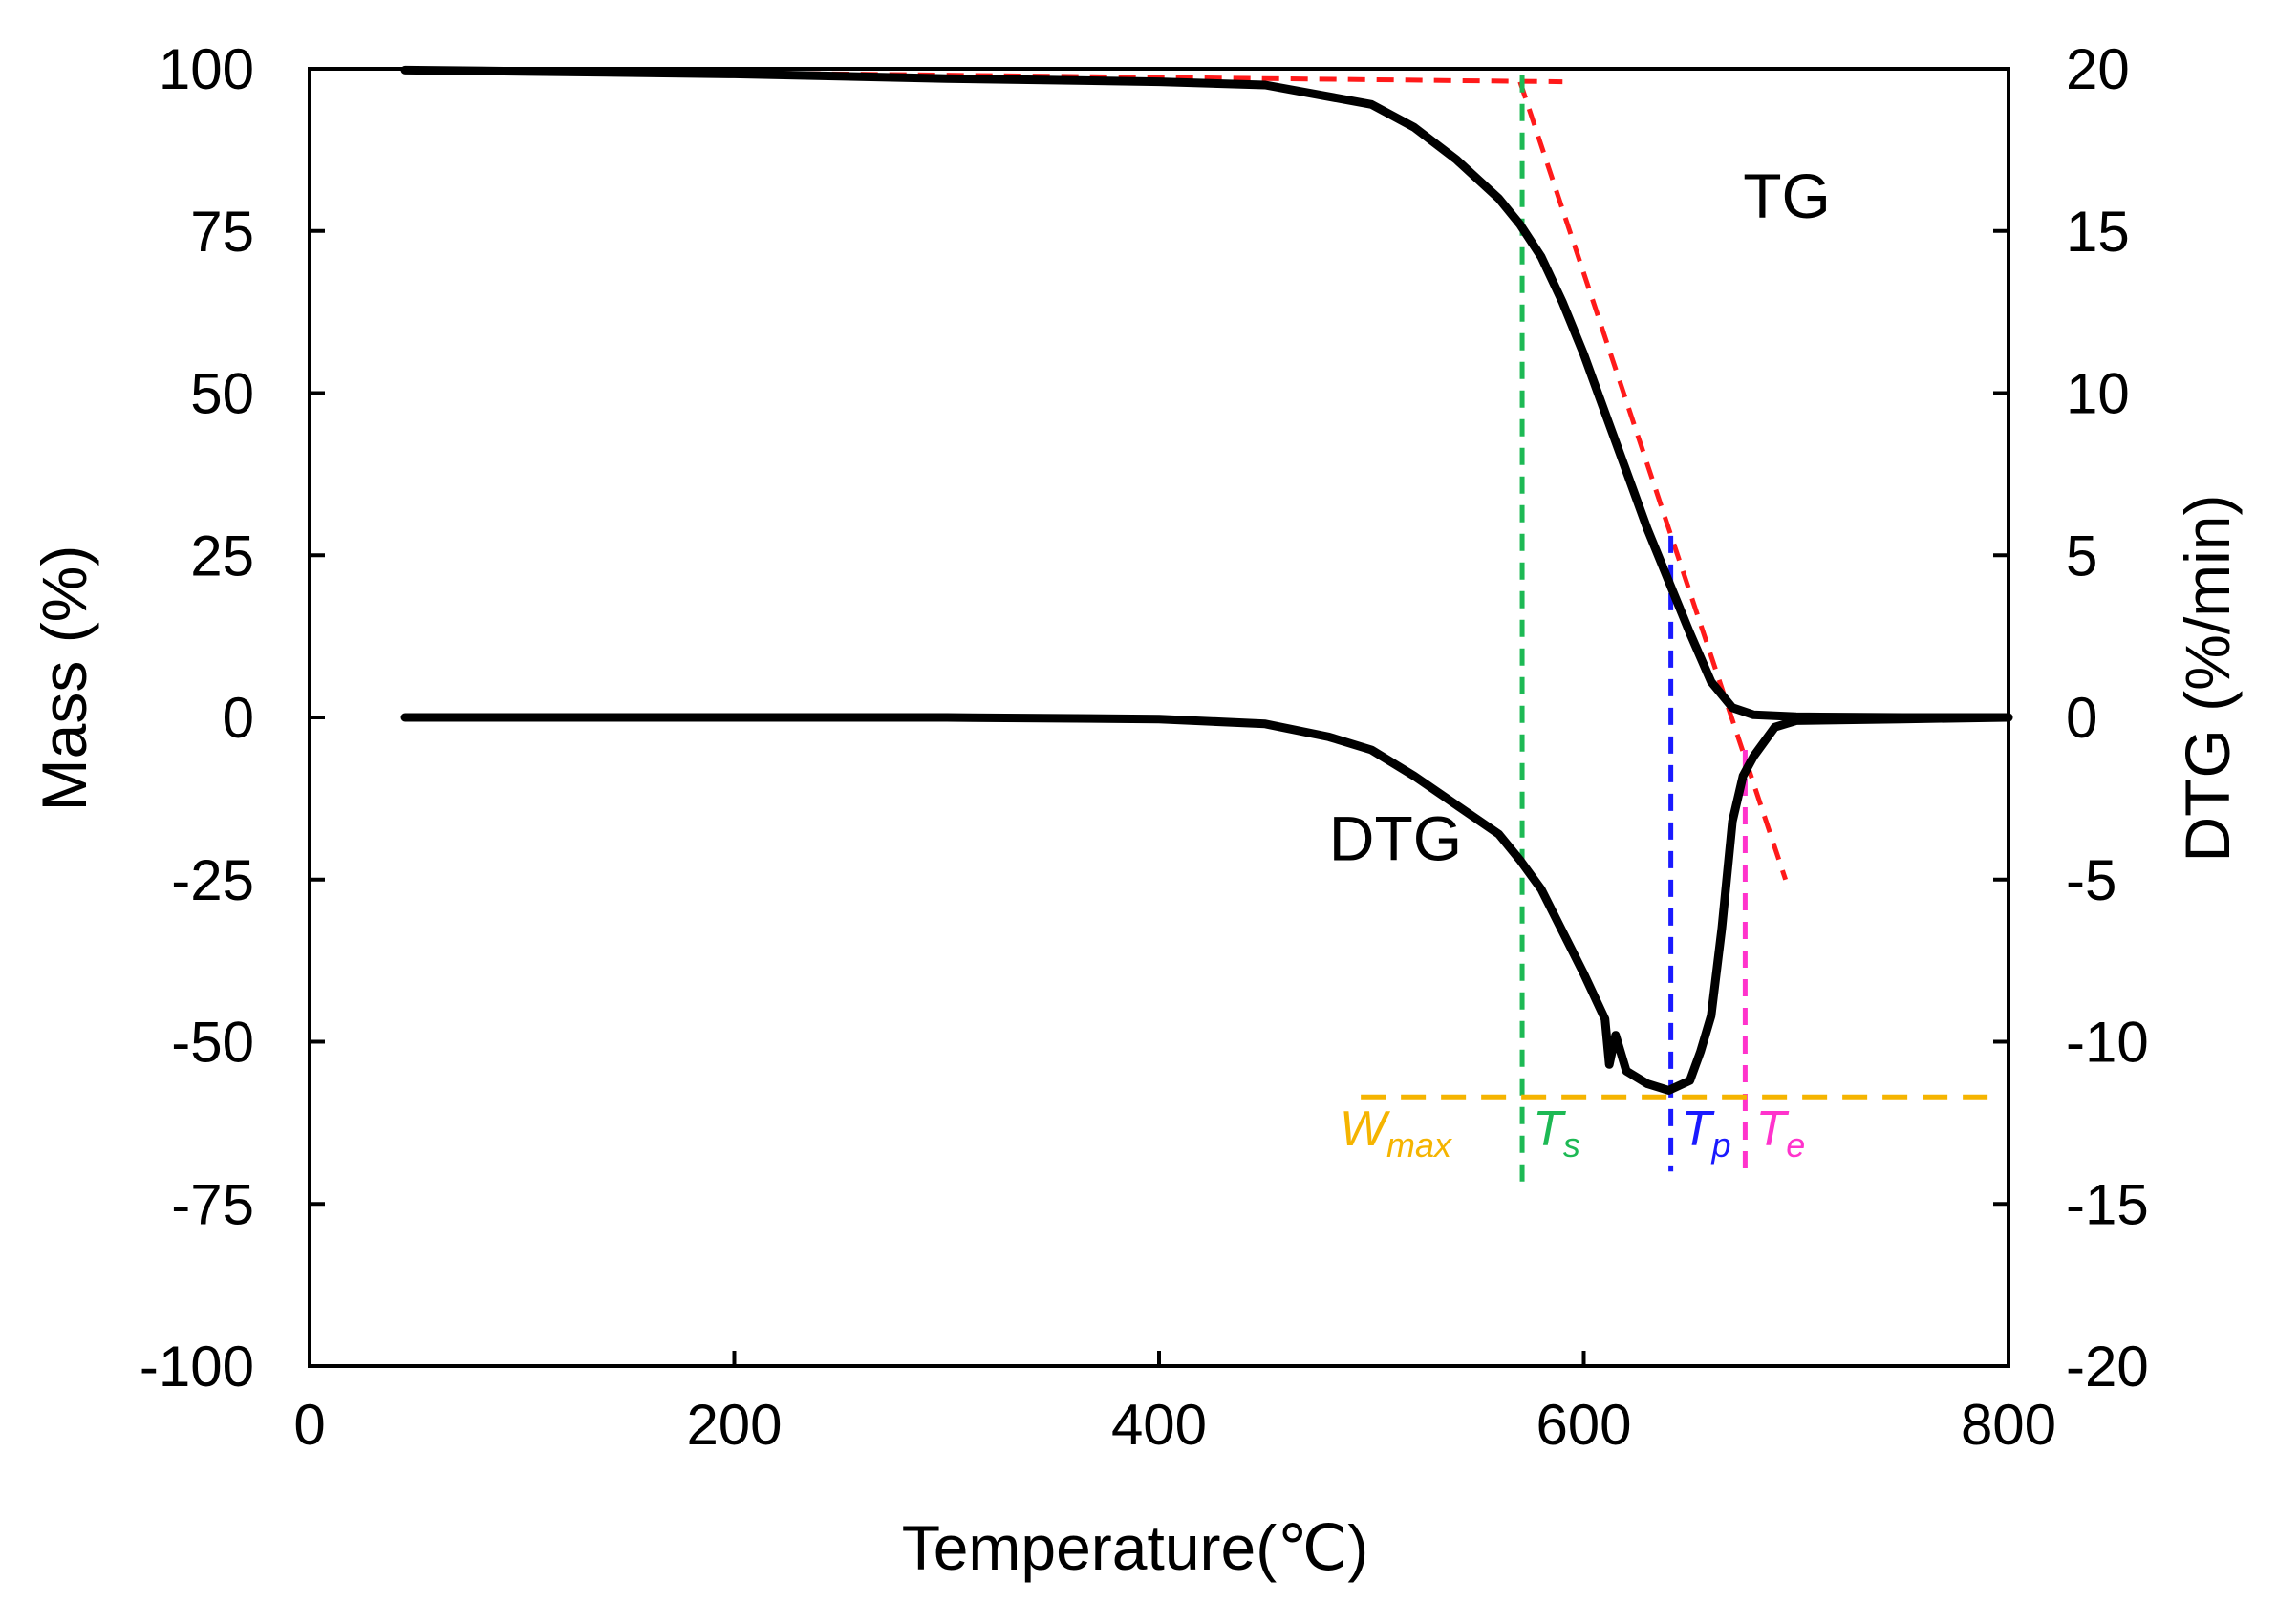 The height and width of the screenshot is (1624, 2277). I want to click on y-left-tick-label: 100, so click(206, 69).